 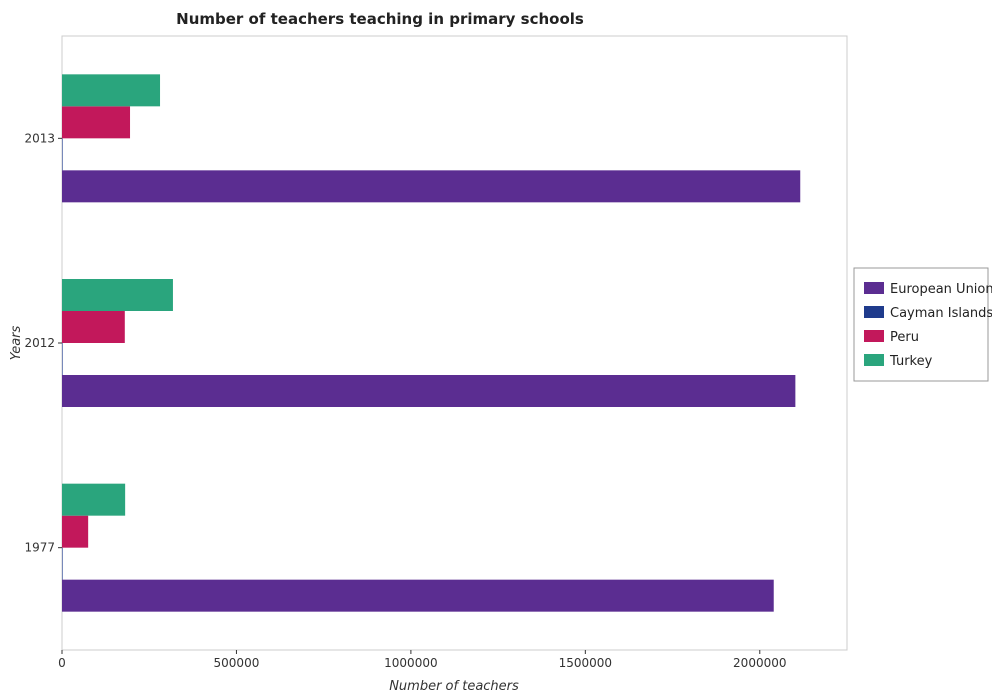 What do you see at coordinates (759, 663) in the screenshot?
I see `x-tick-label: 2000000` at bounding box center [759, 663].